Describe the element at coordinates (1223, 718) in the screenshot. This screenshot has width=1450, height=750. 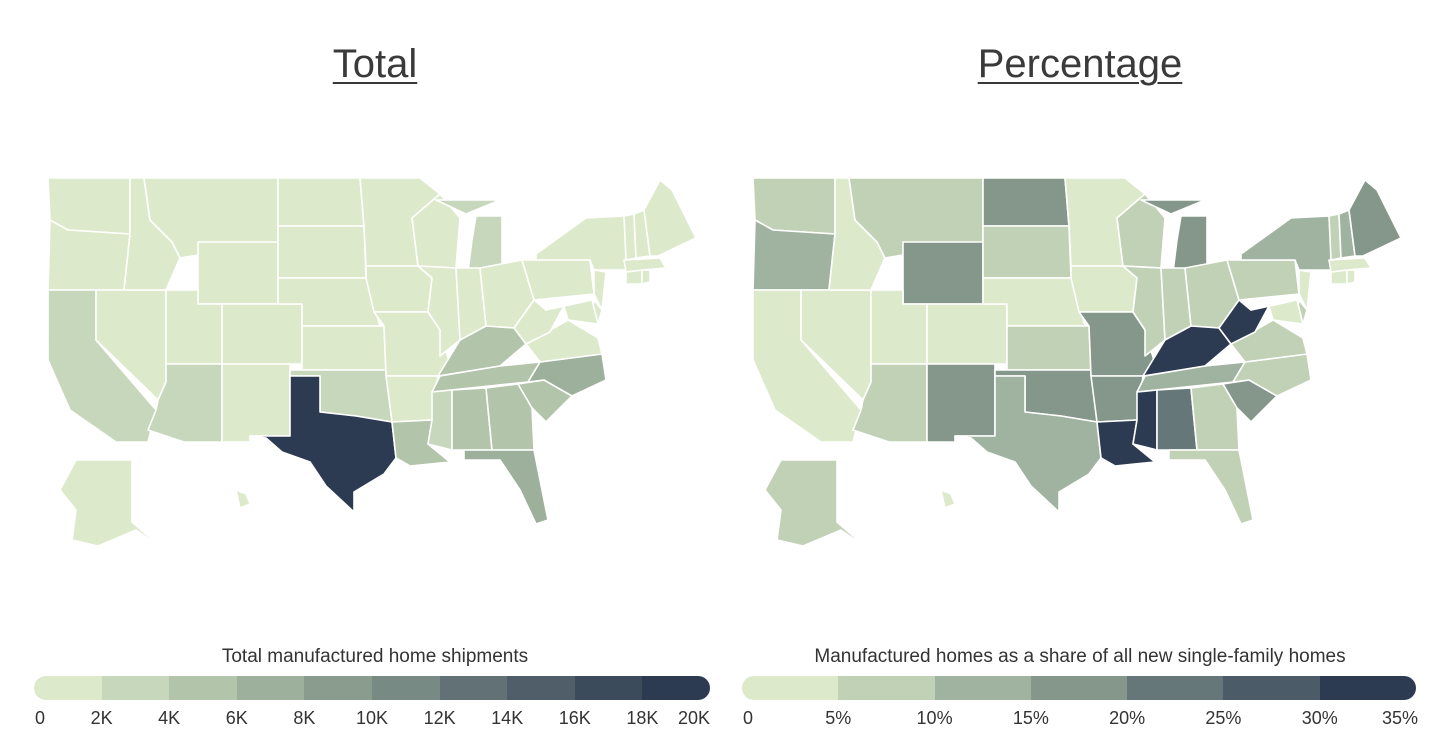
I see `legend-tick-label: 25%` at that location.